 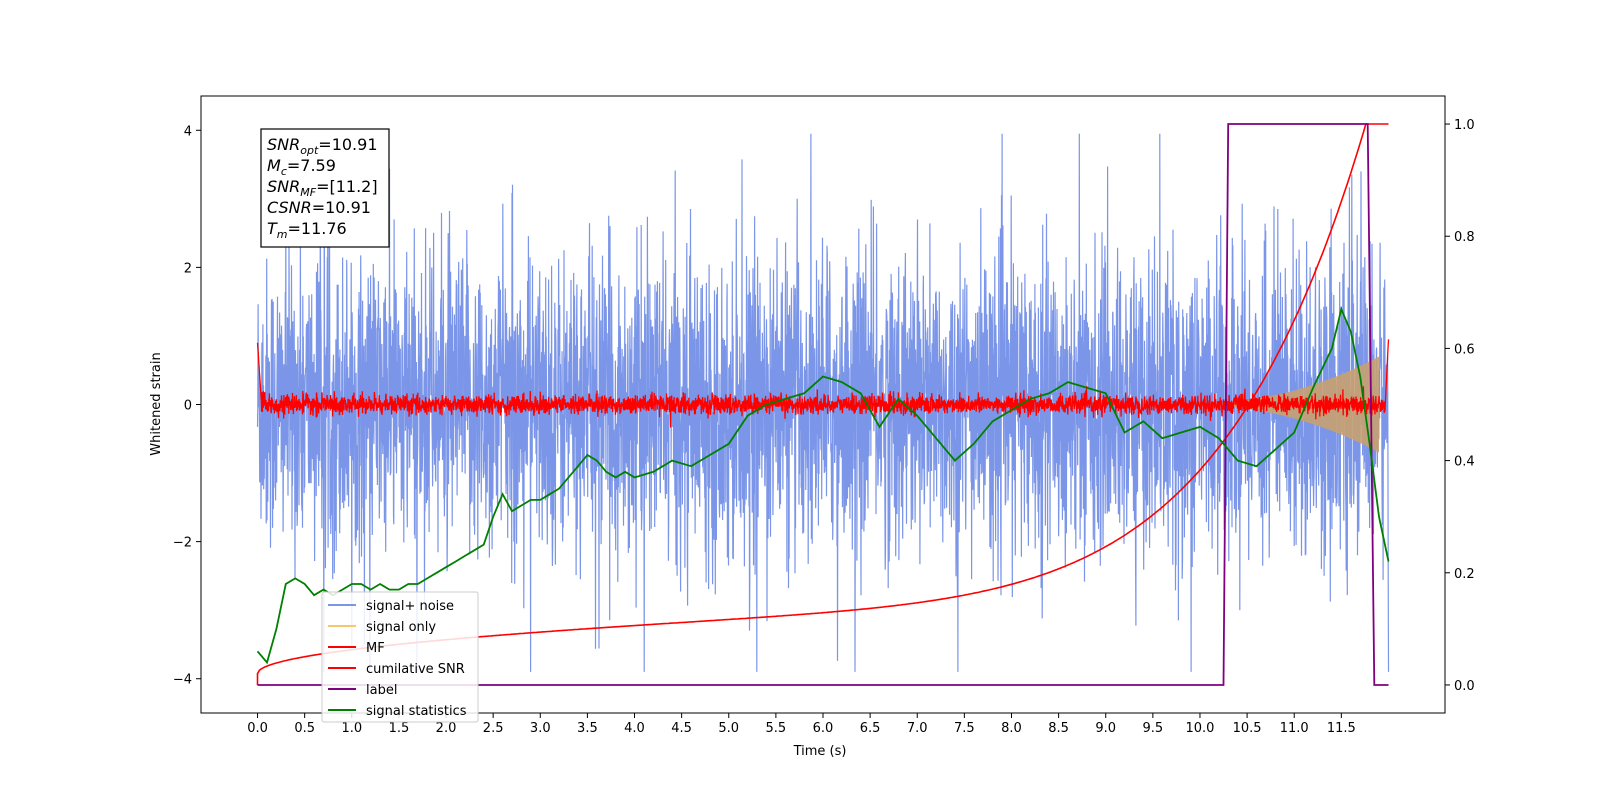 What do you see at coordinates (1460, 406) in the screenshot?
I see `y2-axis-ticks: 1.0 0.8 0.6 0.4 0.2 0.0` at bounding box center [1460, 406].